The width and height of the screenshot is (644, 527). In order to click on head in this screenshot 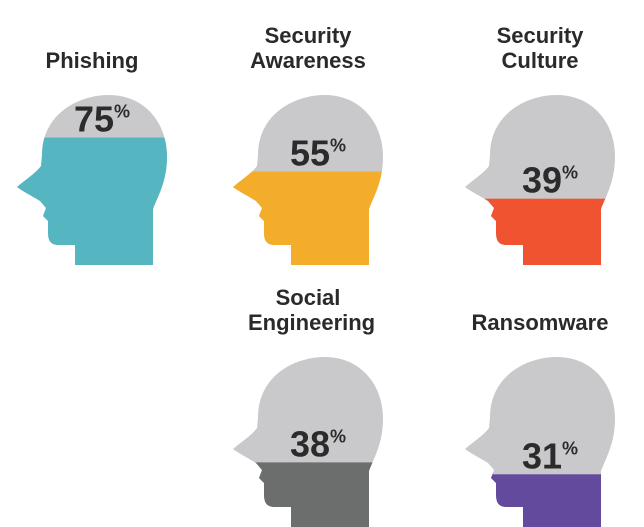, I will do `click(308, 180)`.